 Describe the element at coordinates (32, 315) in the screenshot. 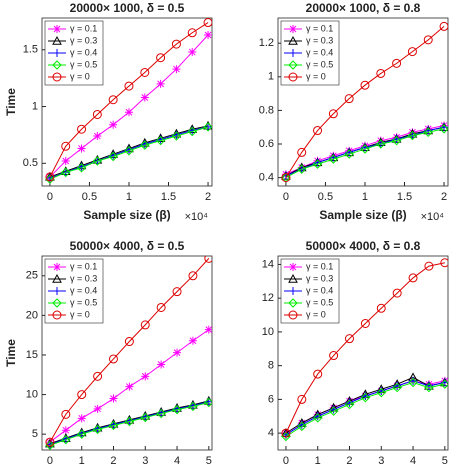

I see `y-tick-label: 20` at that location.